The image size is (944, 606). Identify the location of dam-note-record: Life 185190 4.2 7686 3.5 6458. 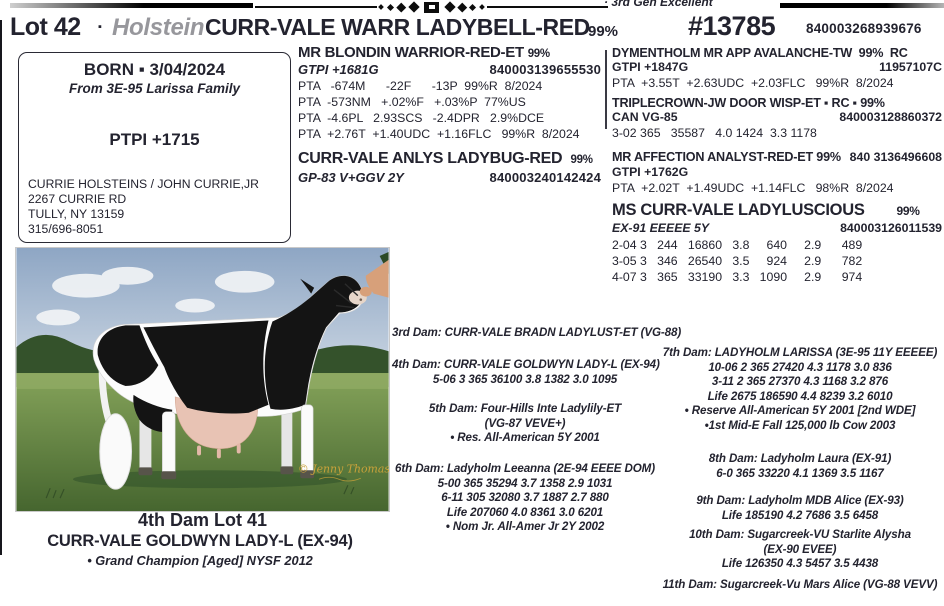
(800, 515).